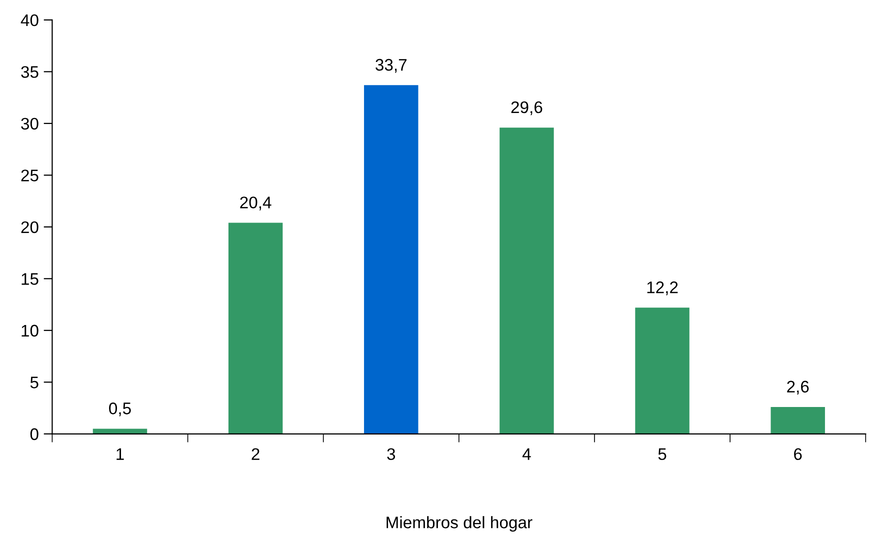 Image resolution: width=870 pixels, height=539 pixels. What do you see at coordinates (29, 20) in the screenshot?
I see `y-tick-label: 40` at bounding box center [29, 20].